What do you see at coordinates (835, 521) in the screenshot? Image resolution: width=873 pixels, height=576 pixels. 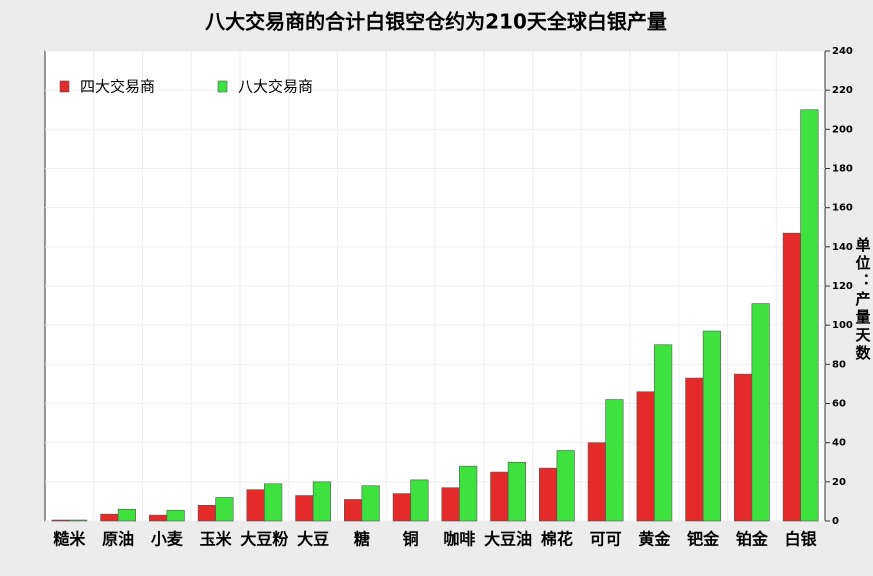 I see `y-tick-label: 0` at bounding box center [835, 521].